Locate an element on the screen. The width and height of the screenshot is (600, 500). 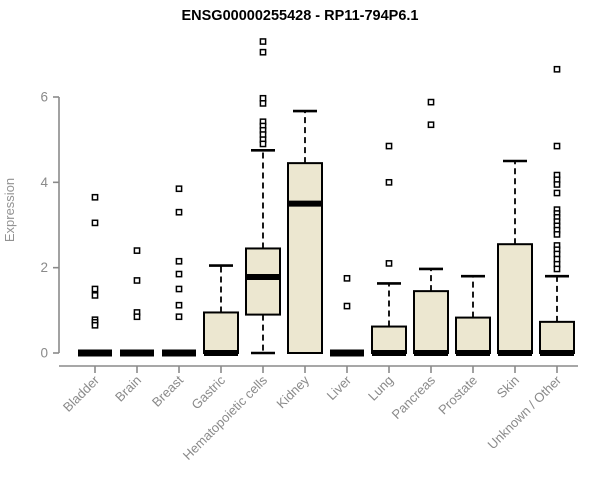
x-category-label-6: Liver is located at coordinates (339, 387).